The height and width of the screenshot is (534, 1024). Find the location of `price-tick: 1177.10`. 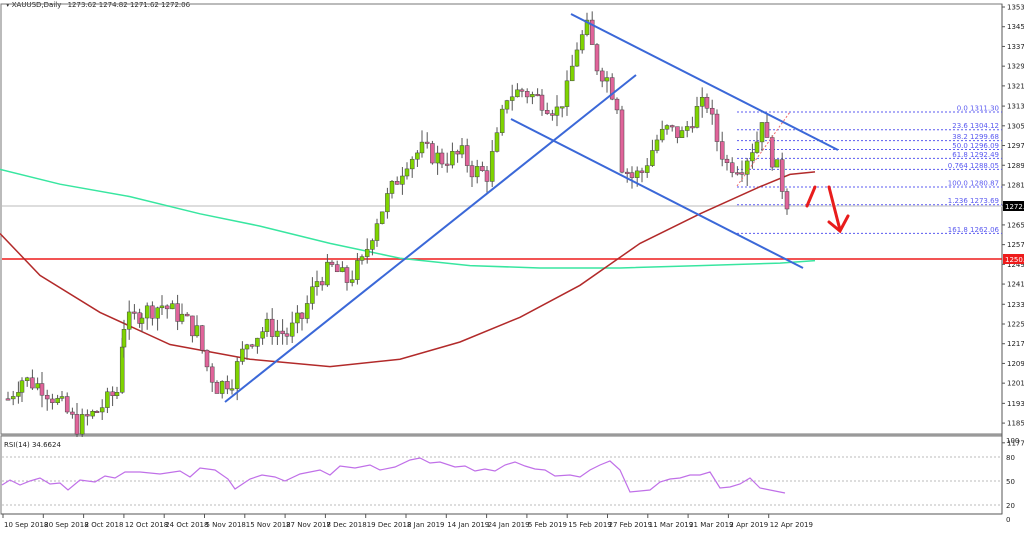

price-tick: 1177.10 is located at coordinates (1015, 443).